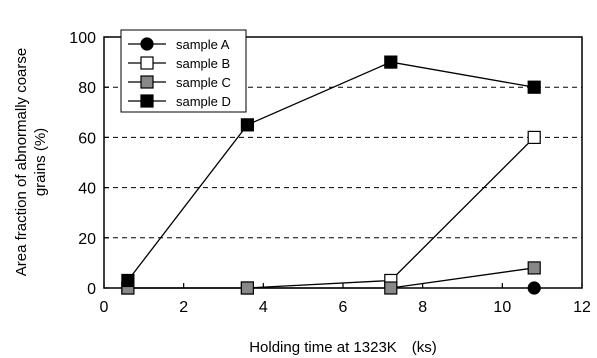  I want to click on data-point-sample-a, so click(534, 288).